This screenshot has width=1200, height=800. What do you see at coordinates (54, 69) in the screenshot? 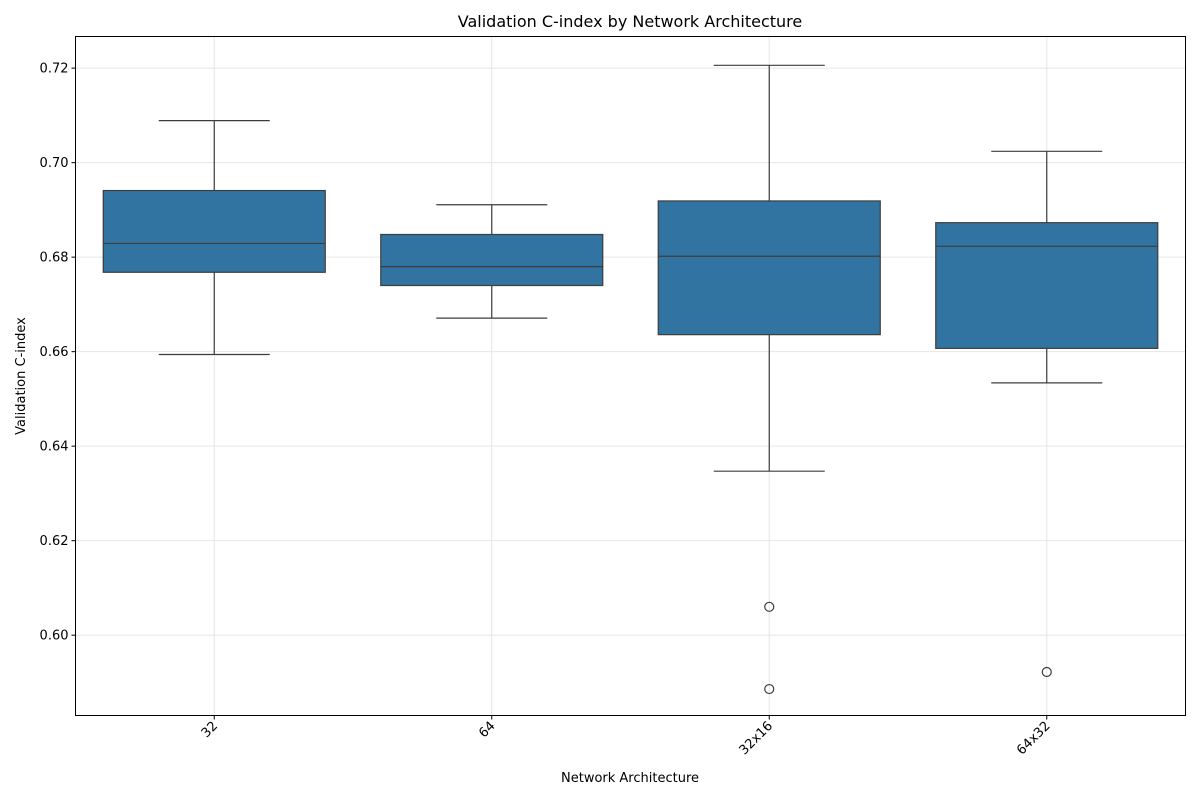
I see `y-tick-label: 0.72` at bounding box center [54, 69].